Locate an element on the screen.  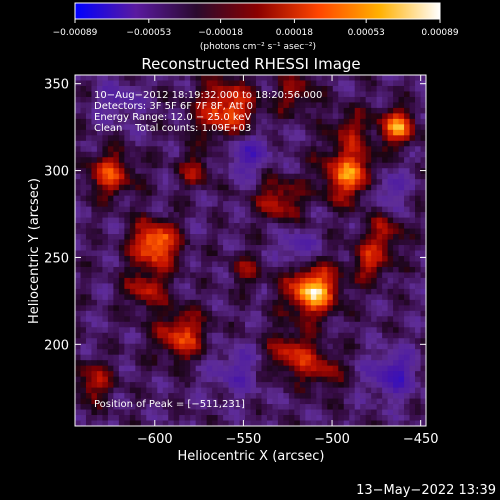
annotation-energy-range: Energy Range: 12.0 − 25.0 keV is located at coordinates (172, 117).